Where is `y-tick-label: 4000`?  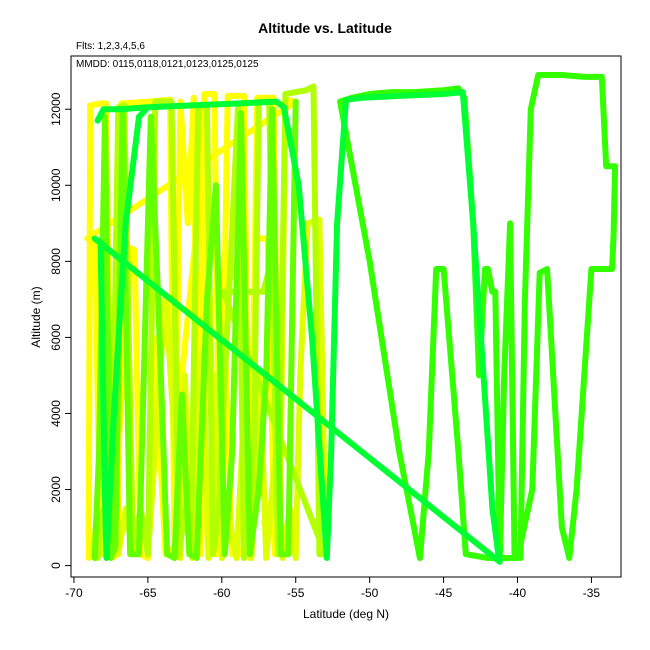 y-tick-label: 4000 is located at coordinates (56, 413).